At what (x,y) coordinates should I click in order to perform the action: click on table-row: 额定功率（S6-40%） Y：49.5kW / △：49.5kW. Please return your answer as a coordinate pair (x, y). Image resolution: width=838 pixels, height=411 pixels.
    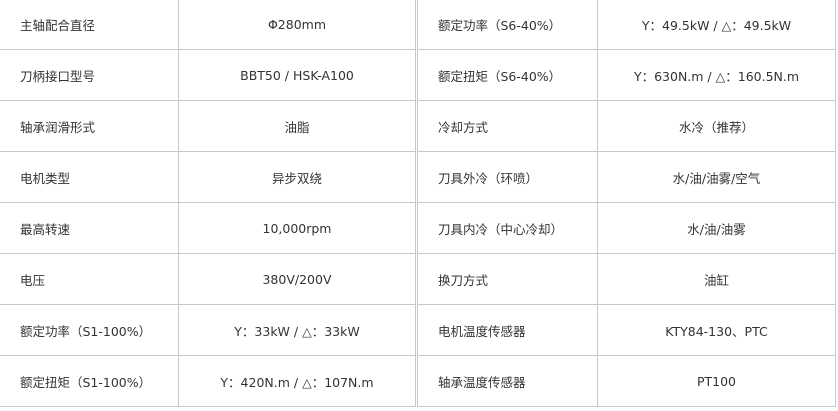
    Looking at the image, I should click on (626, 25).